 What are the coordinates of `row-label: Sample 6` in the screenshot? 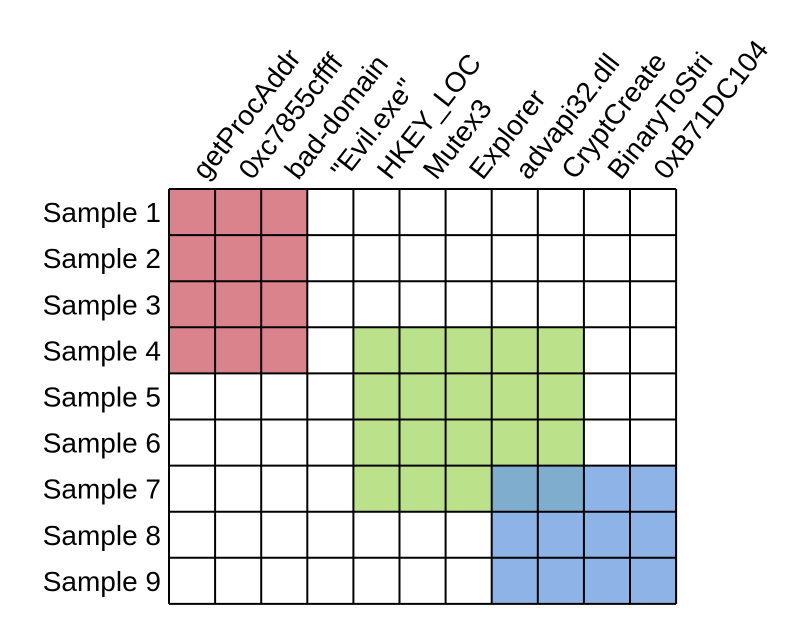 It's located at (102, 443).